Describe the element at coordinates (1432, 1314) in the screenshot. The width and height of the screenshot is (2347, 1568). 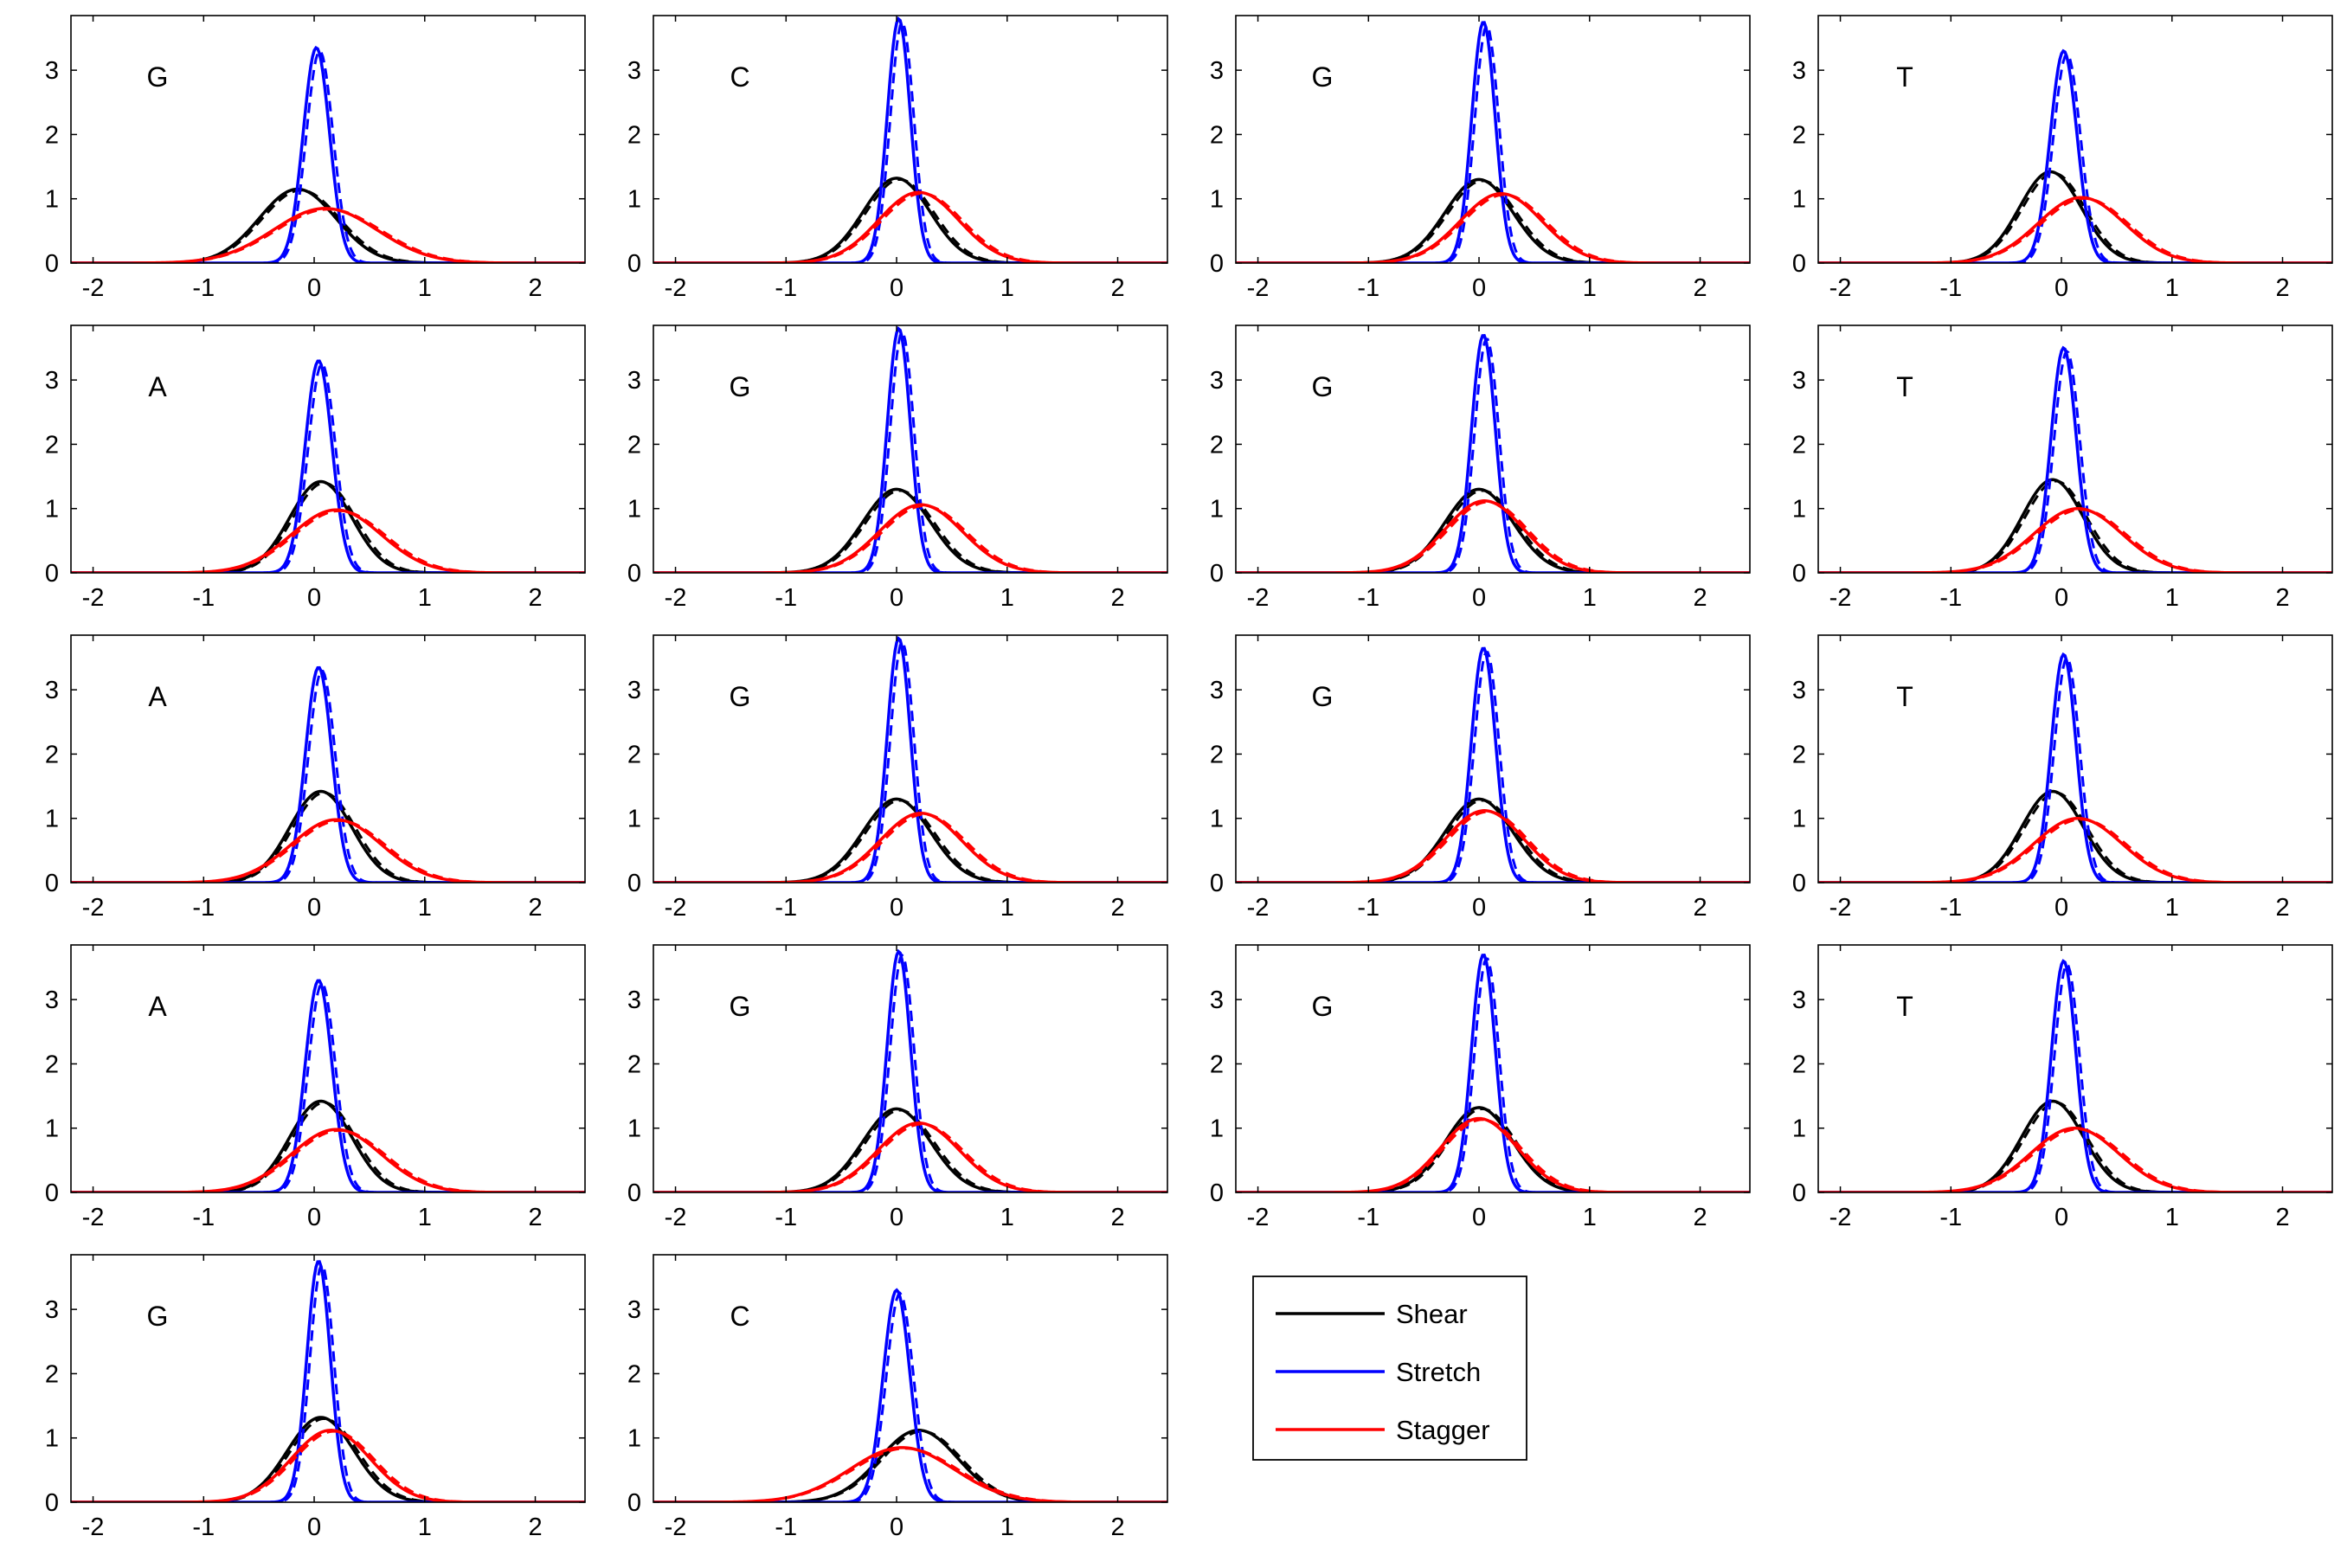
I see `legend-label-shear: Shear` at that location.